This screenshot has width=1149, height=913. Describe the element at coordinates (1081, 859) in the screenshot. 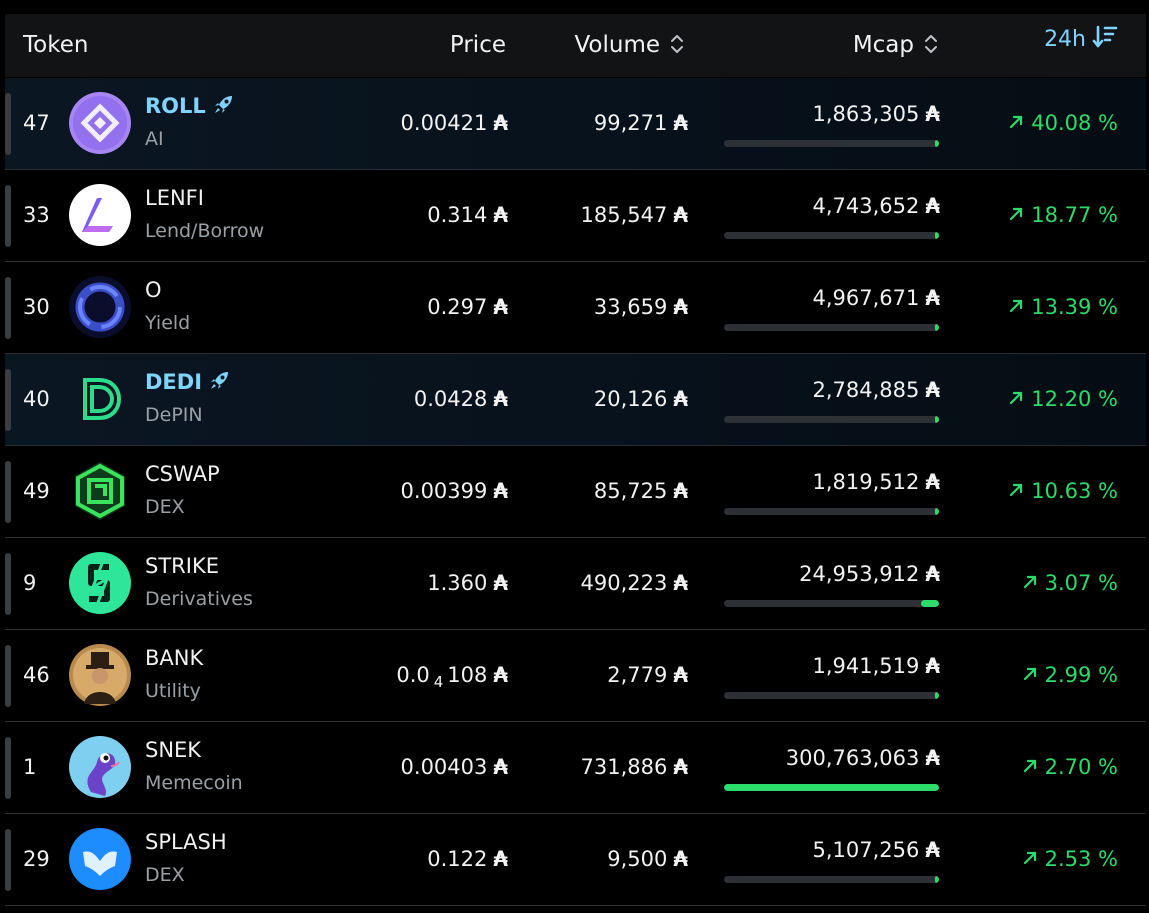

I see `change-value: 2.53 %` at that location.